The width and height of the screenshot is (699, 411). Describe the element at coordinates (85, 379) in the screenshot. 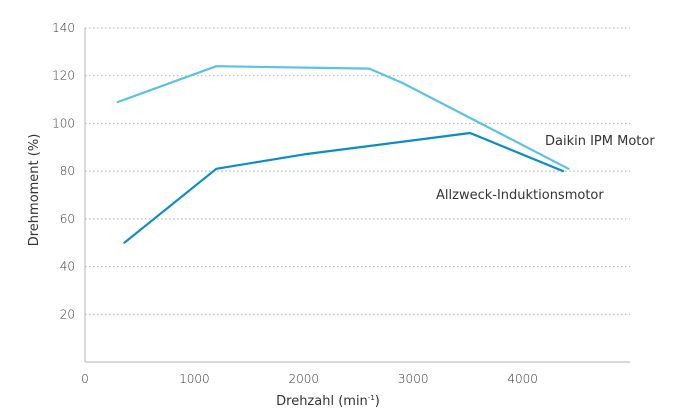

I see `x-tick-label-0: 0` at that location.